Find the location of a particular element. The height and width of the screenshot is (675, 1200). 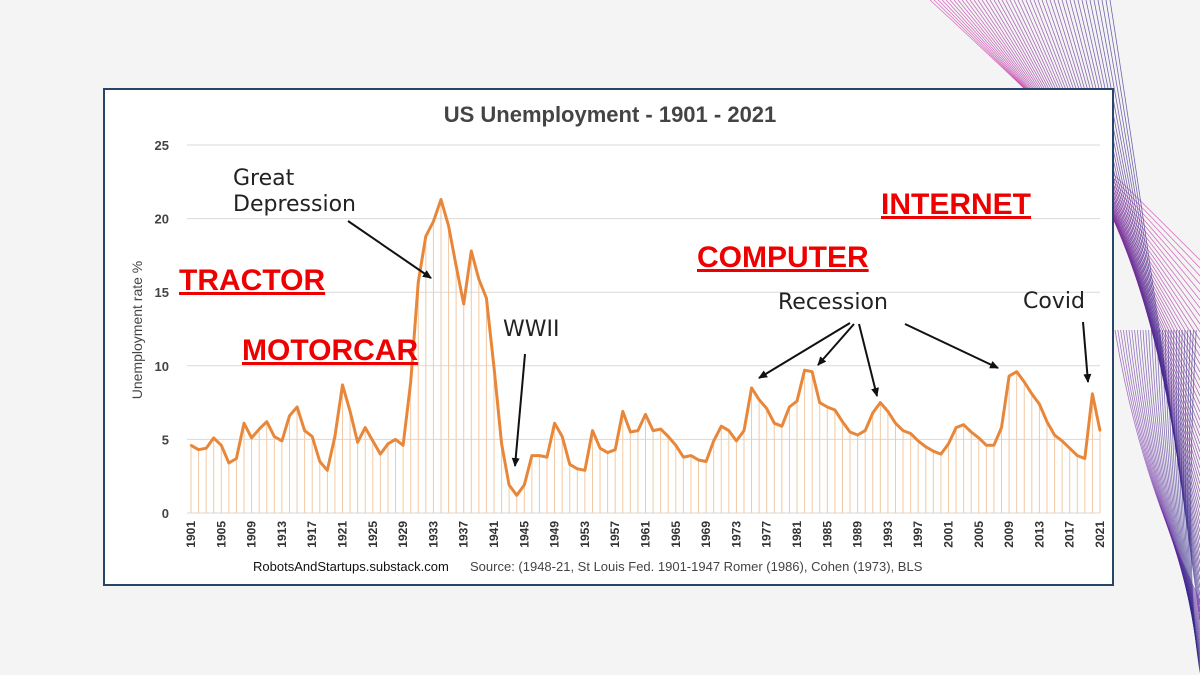

y-tick-label: 15 is located at coordinates (162, 292).